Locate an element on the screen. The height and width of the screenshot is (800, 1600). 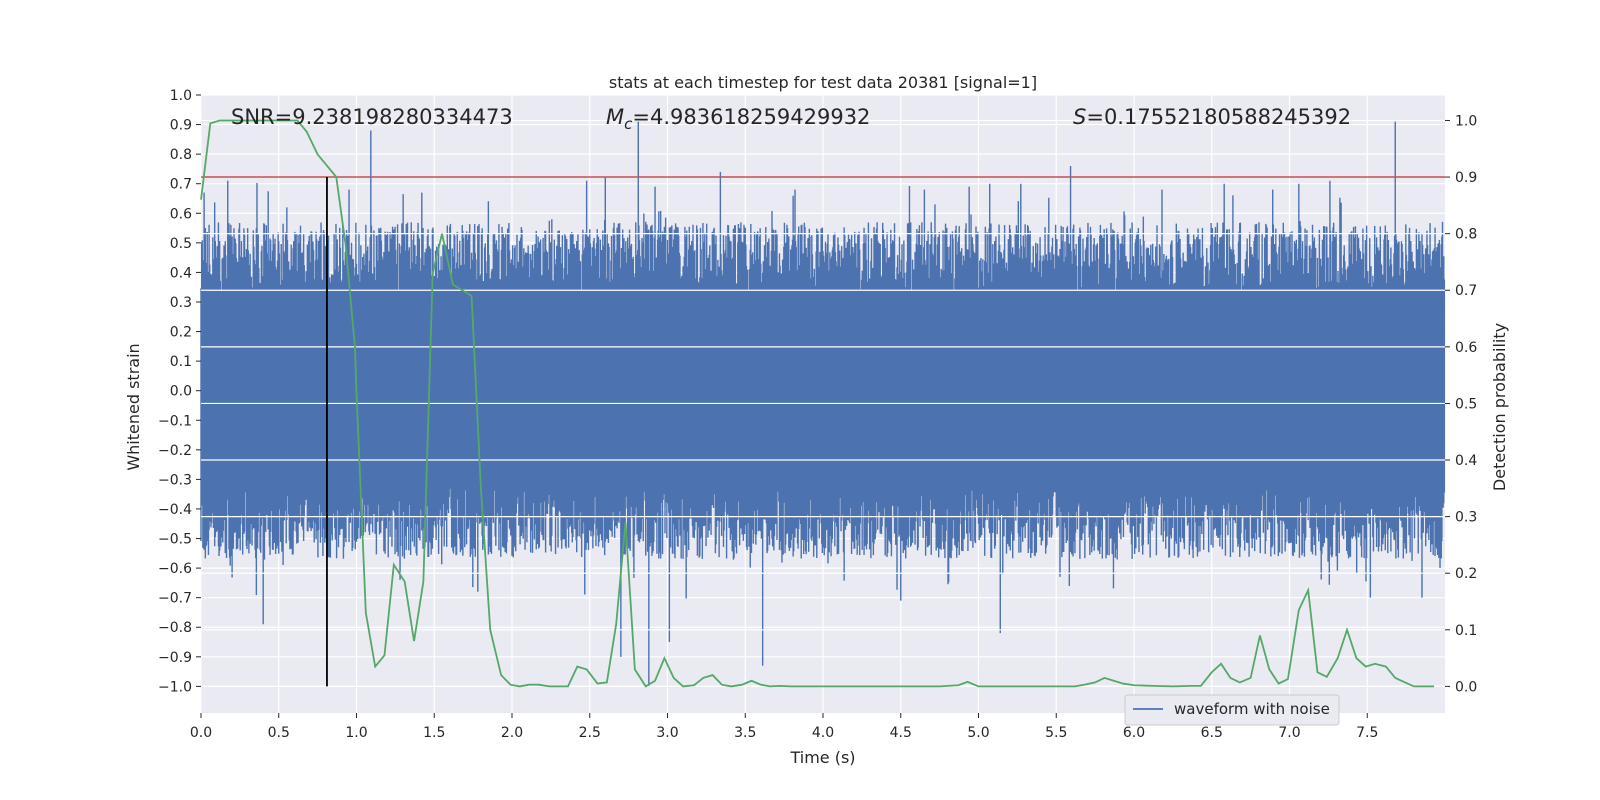
x-tick-label: 1.5 is located at coordinates (434, 733).